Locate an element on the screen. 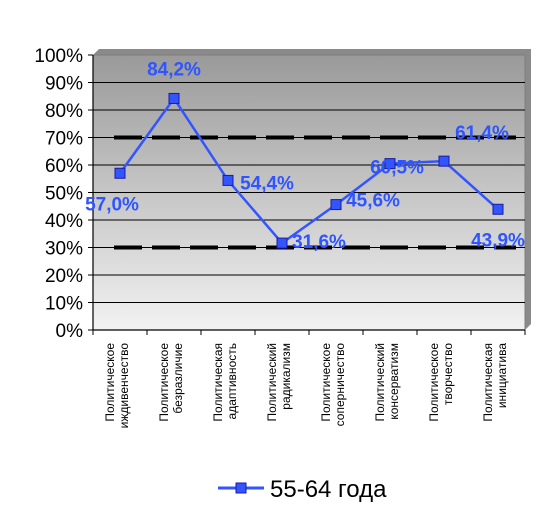 This screenshot has width=550, height=516. y-tick-label: 0% is located at coordinates (70, 331).